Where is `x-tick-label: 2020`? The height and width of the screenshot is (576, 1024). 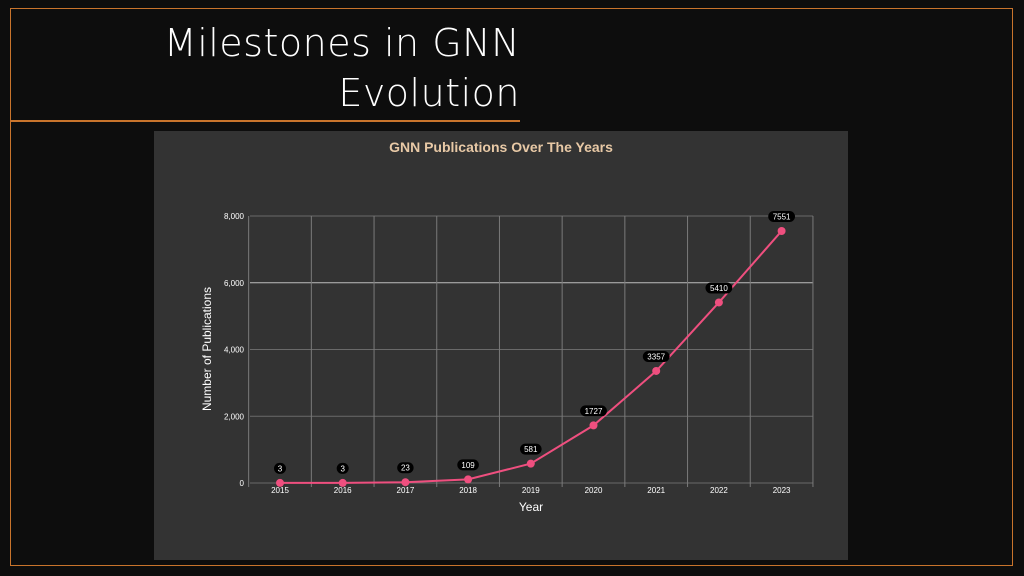
x-tick-label: 2020 is located at coordinates (594, 490).